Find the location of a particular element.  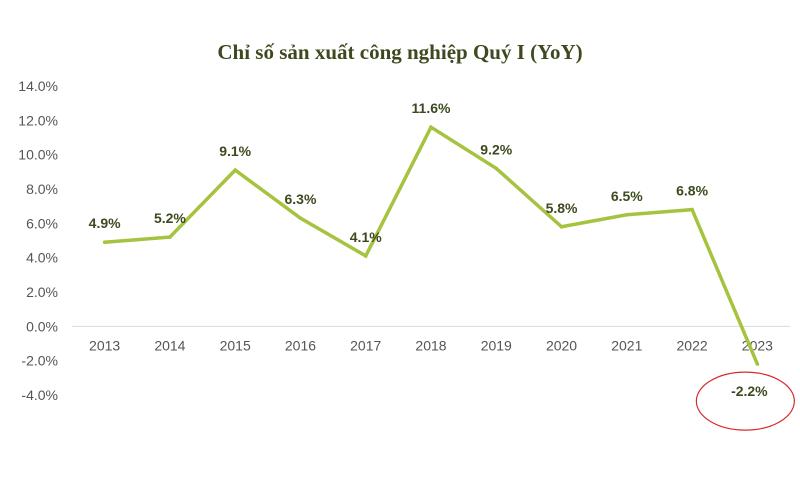

data-label: -2.2% is located at coordinates (749, 391).